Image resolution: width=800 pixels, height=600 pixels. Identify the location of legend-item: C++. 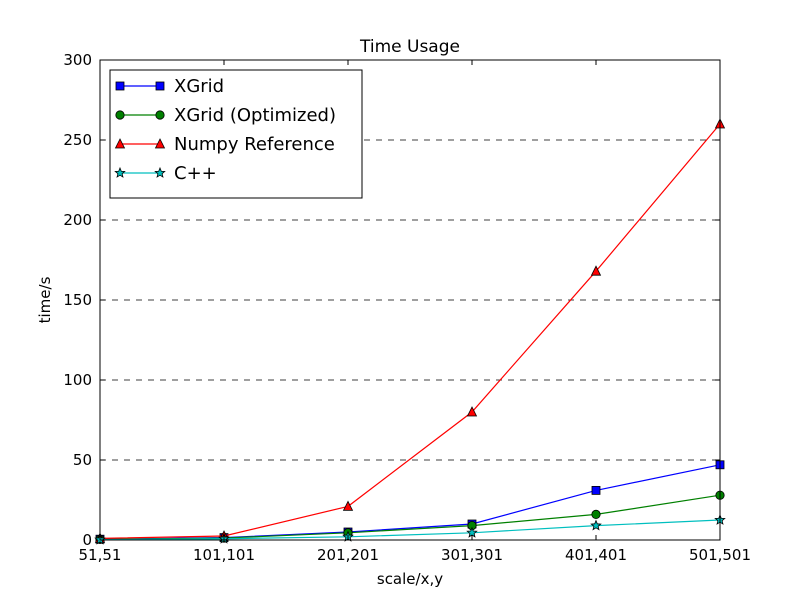
(165, 173).